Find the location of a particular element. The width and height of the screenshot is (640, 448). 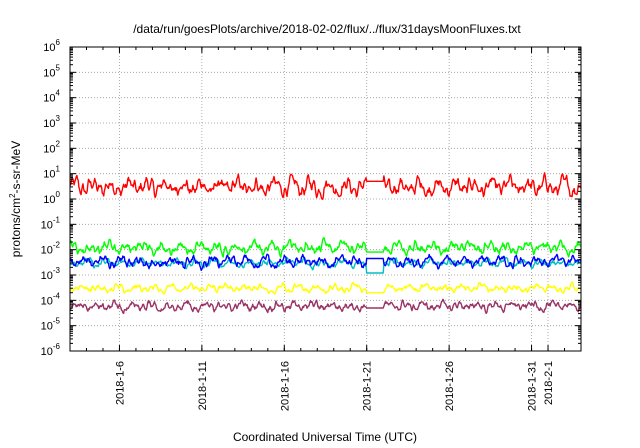

y-tick-label-exp: 6 is located at coordinates (58, 42).